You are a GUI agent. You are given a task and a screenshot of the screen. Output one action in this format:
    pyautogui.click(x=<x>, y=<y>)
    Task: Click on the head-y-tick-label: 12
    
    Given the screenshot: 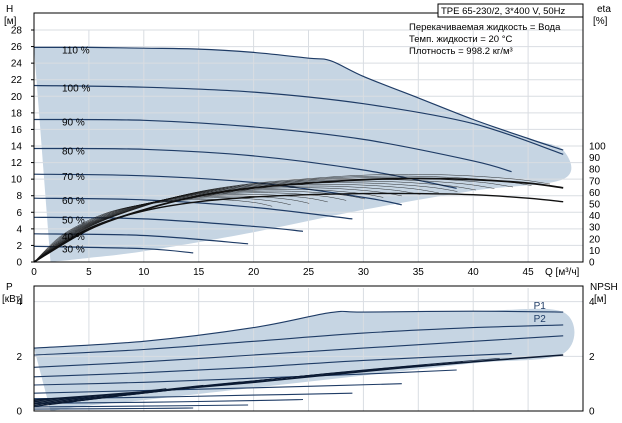 What is the action you would take?
    pyautogui.click(x=17, y=163)
    